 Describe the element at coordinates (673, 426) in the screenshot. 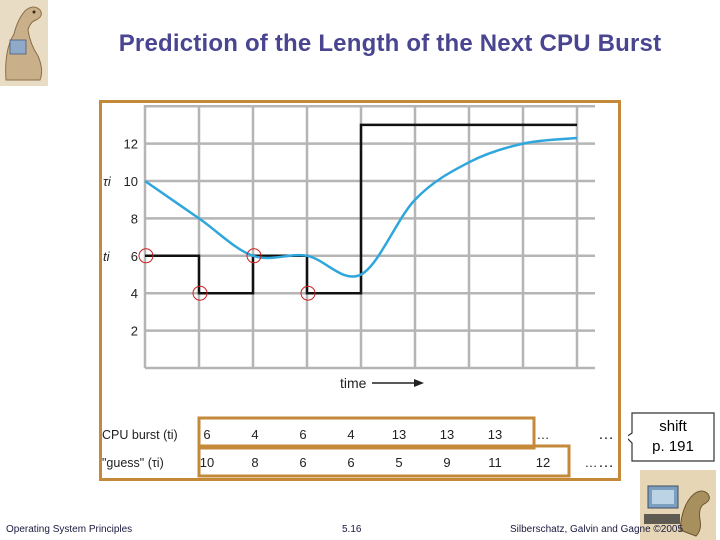

I see `callout-line-1: shift` at that location.